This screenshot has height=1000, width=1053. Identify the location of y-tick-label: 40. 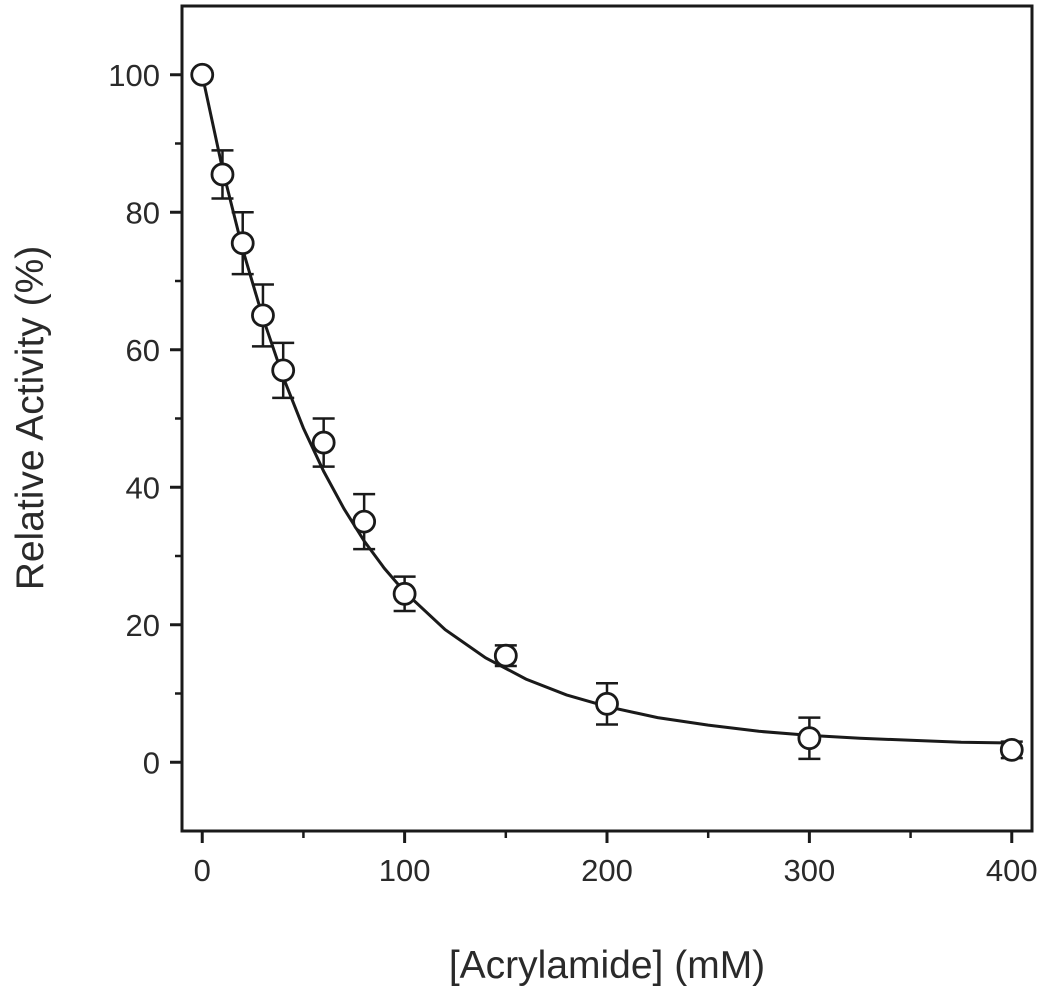
(143, 487).